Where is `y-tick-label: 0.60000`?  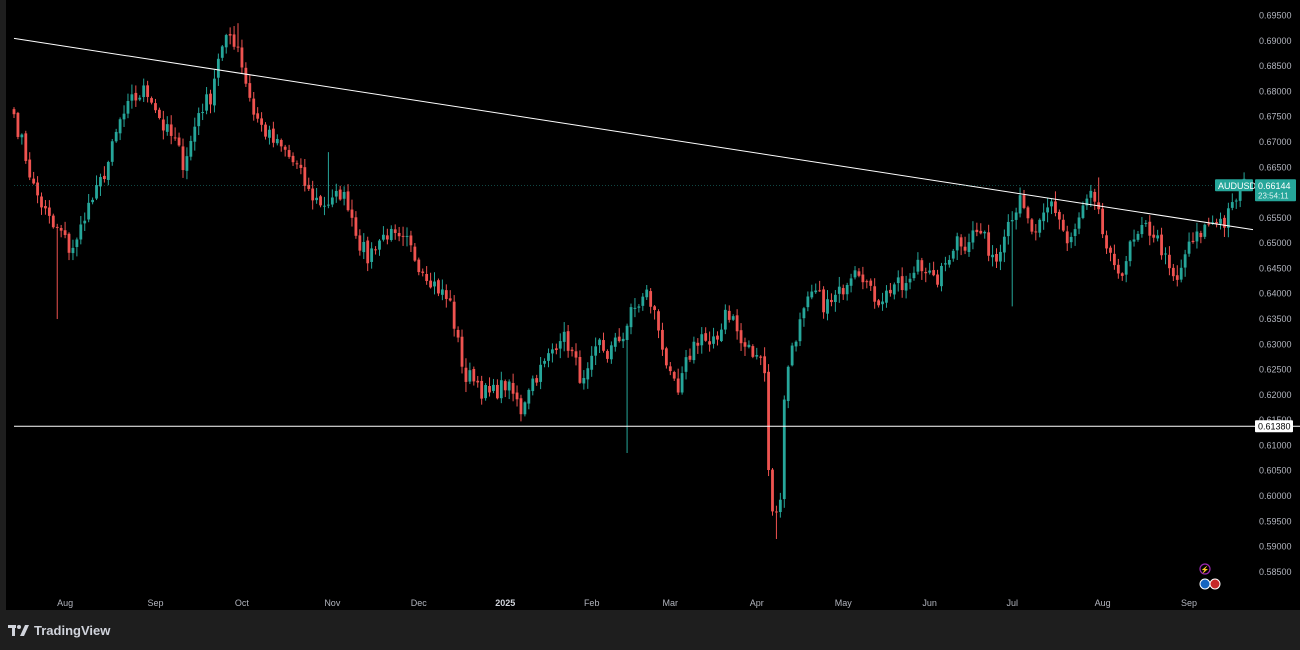
y-tick-label: 0.60000 is located at coordinates (1275, 496).